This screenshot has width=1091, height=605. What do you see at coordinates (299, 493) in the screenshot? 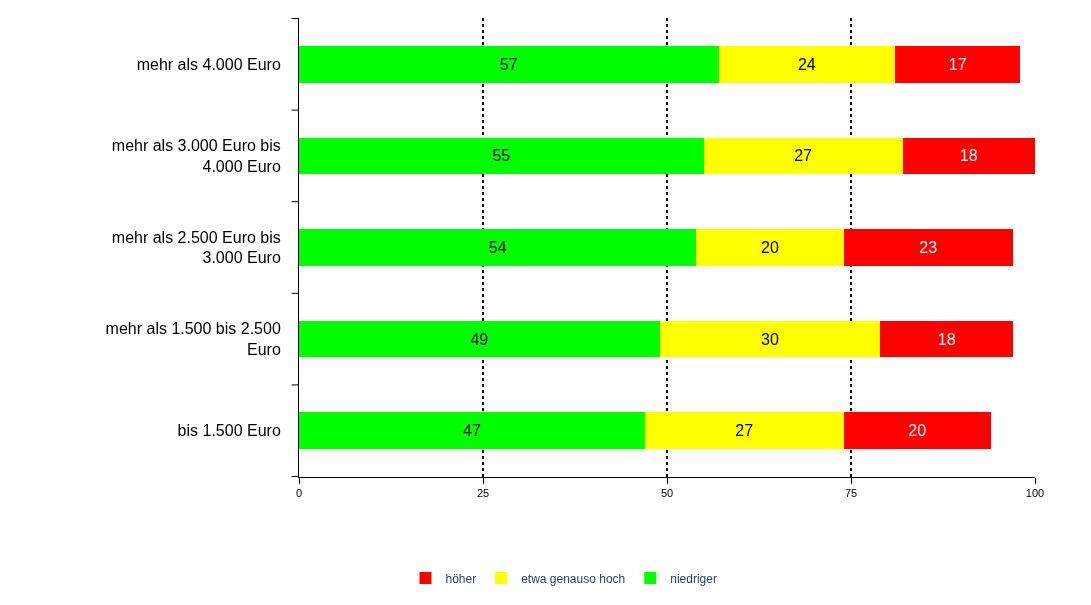
I see `x-tick-label: 0` at bounding box center [299, 493].